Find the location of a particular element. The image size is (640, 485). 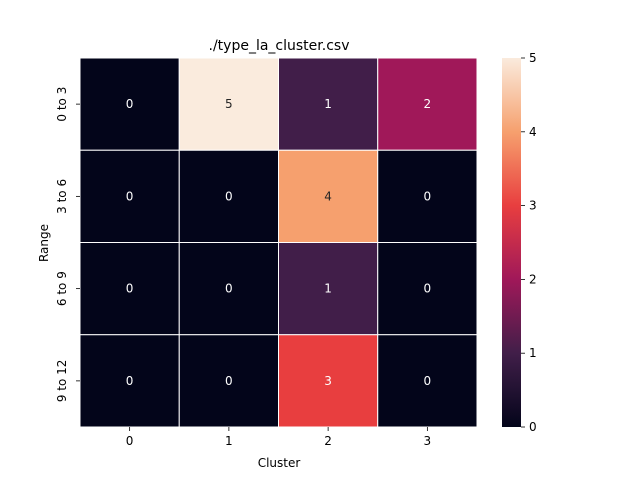

y-axis: 0 to 3 3 to 6 6 to 9 9 to 12 is located at coordinates (67, 245).